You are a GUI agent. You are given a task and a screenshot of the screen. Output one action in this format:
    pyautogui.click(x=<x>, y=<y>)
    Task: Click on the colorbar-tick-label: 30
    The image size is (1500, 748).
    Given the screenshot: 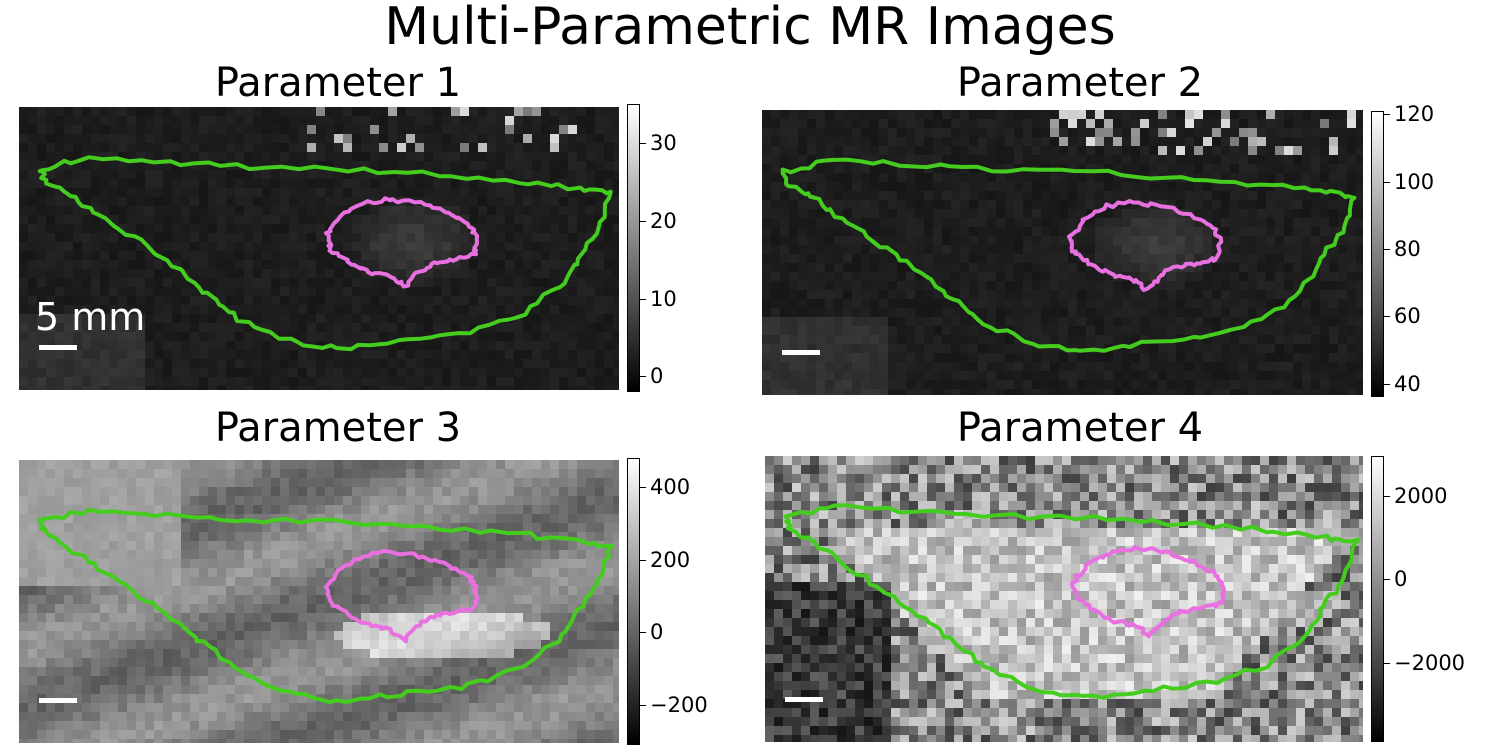 What is the action you would take?
    pyautogui.click(x=663, y=143)
    